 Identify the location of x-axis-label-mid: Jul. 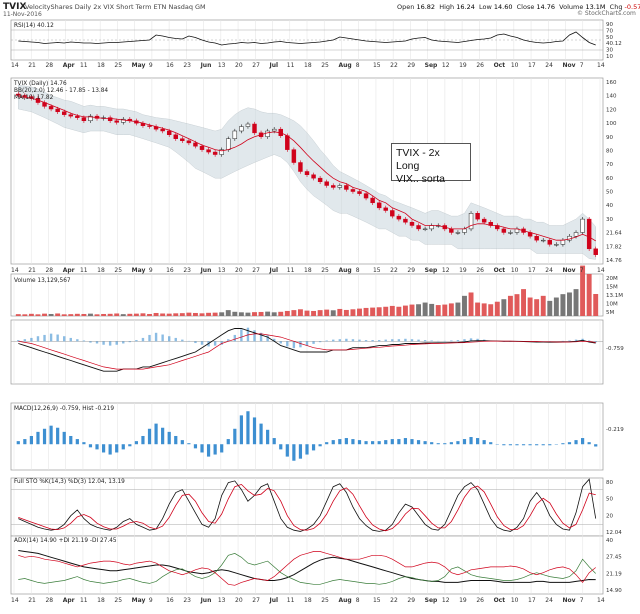
(274, 270).